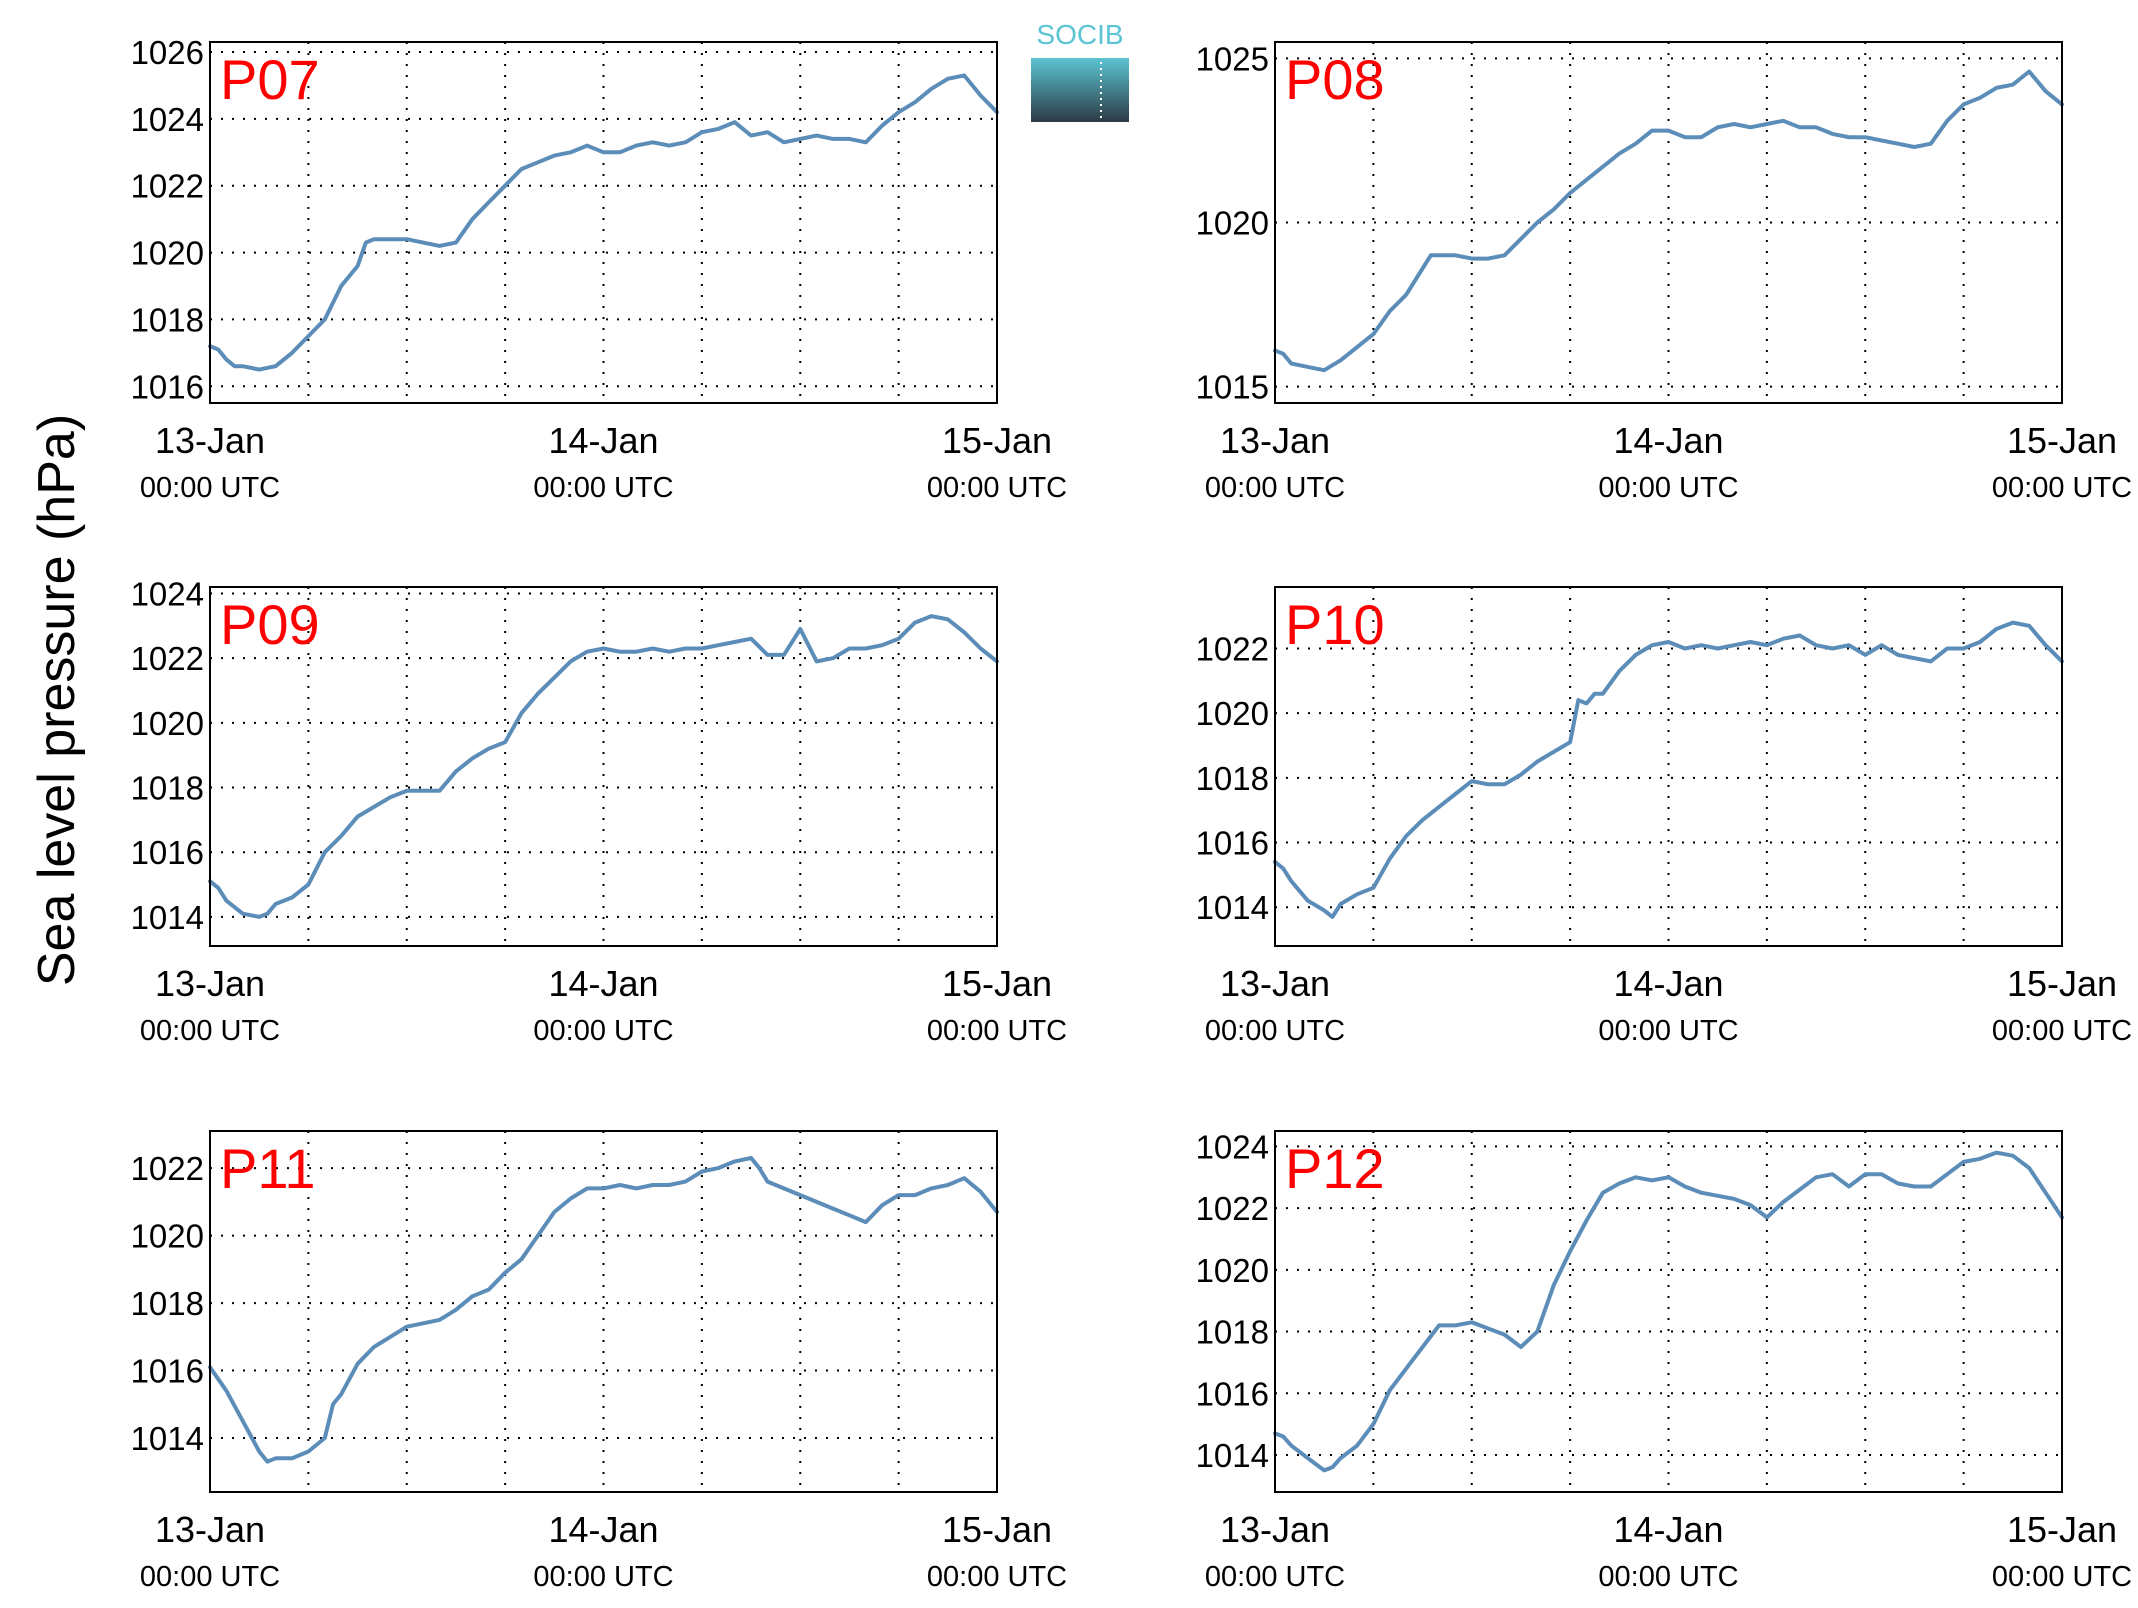  I want to click on series-line-p11, so click(603, 1310).